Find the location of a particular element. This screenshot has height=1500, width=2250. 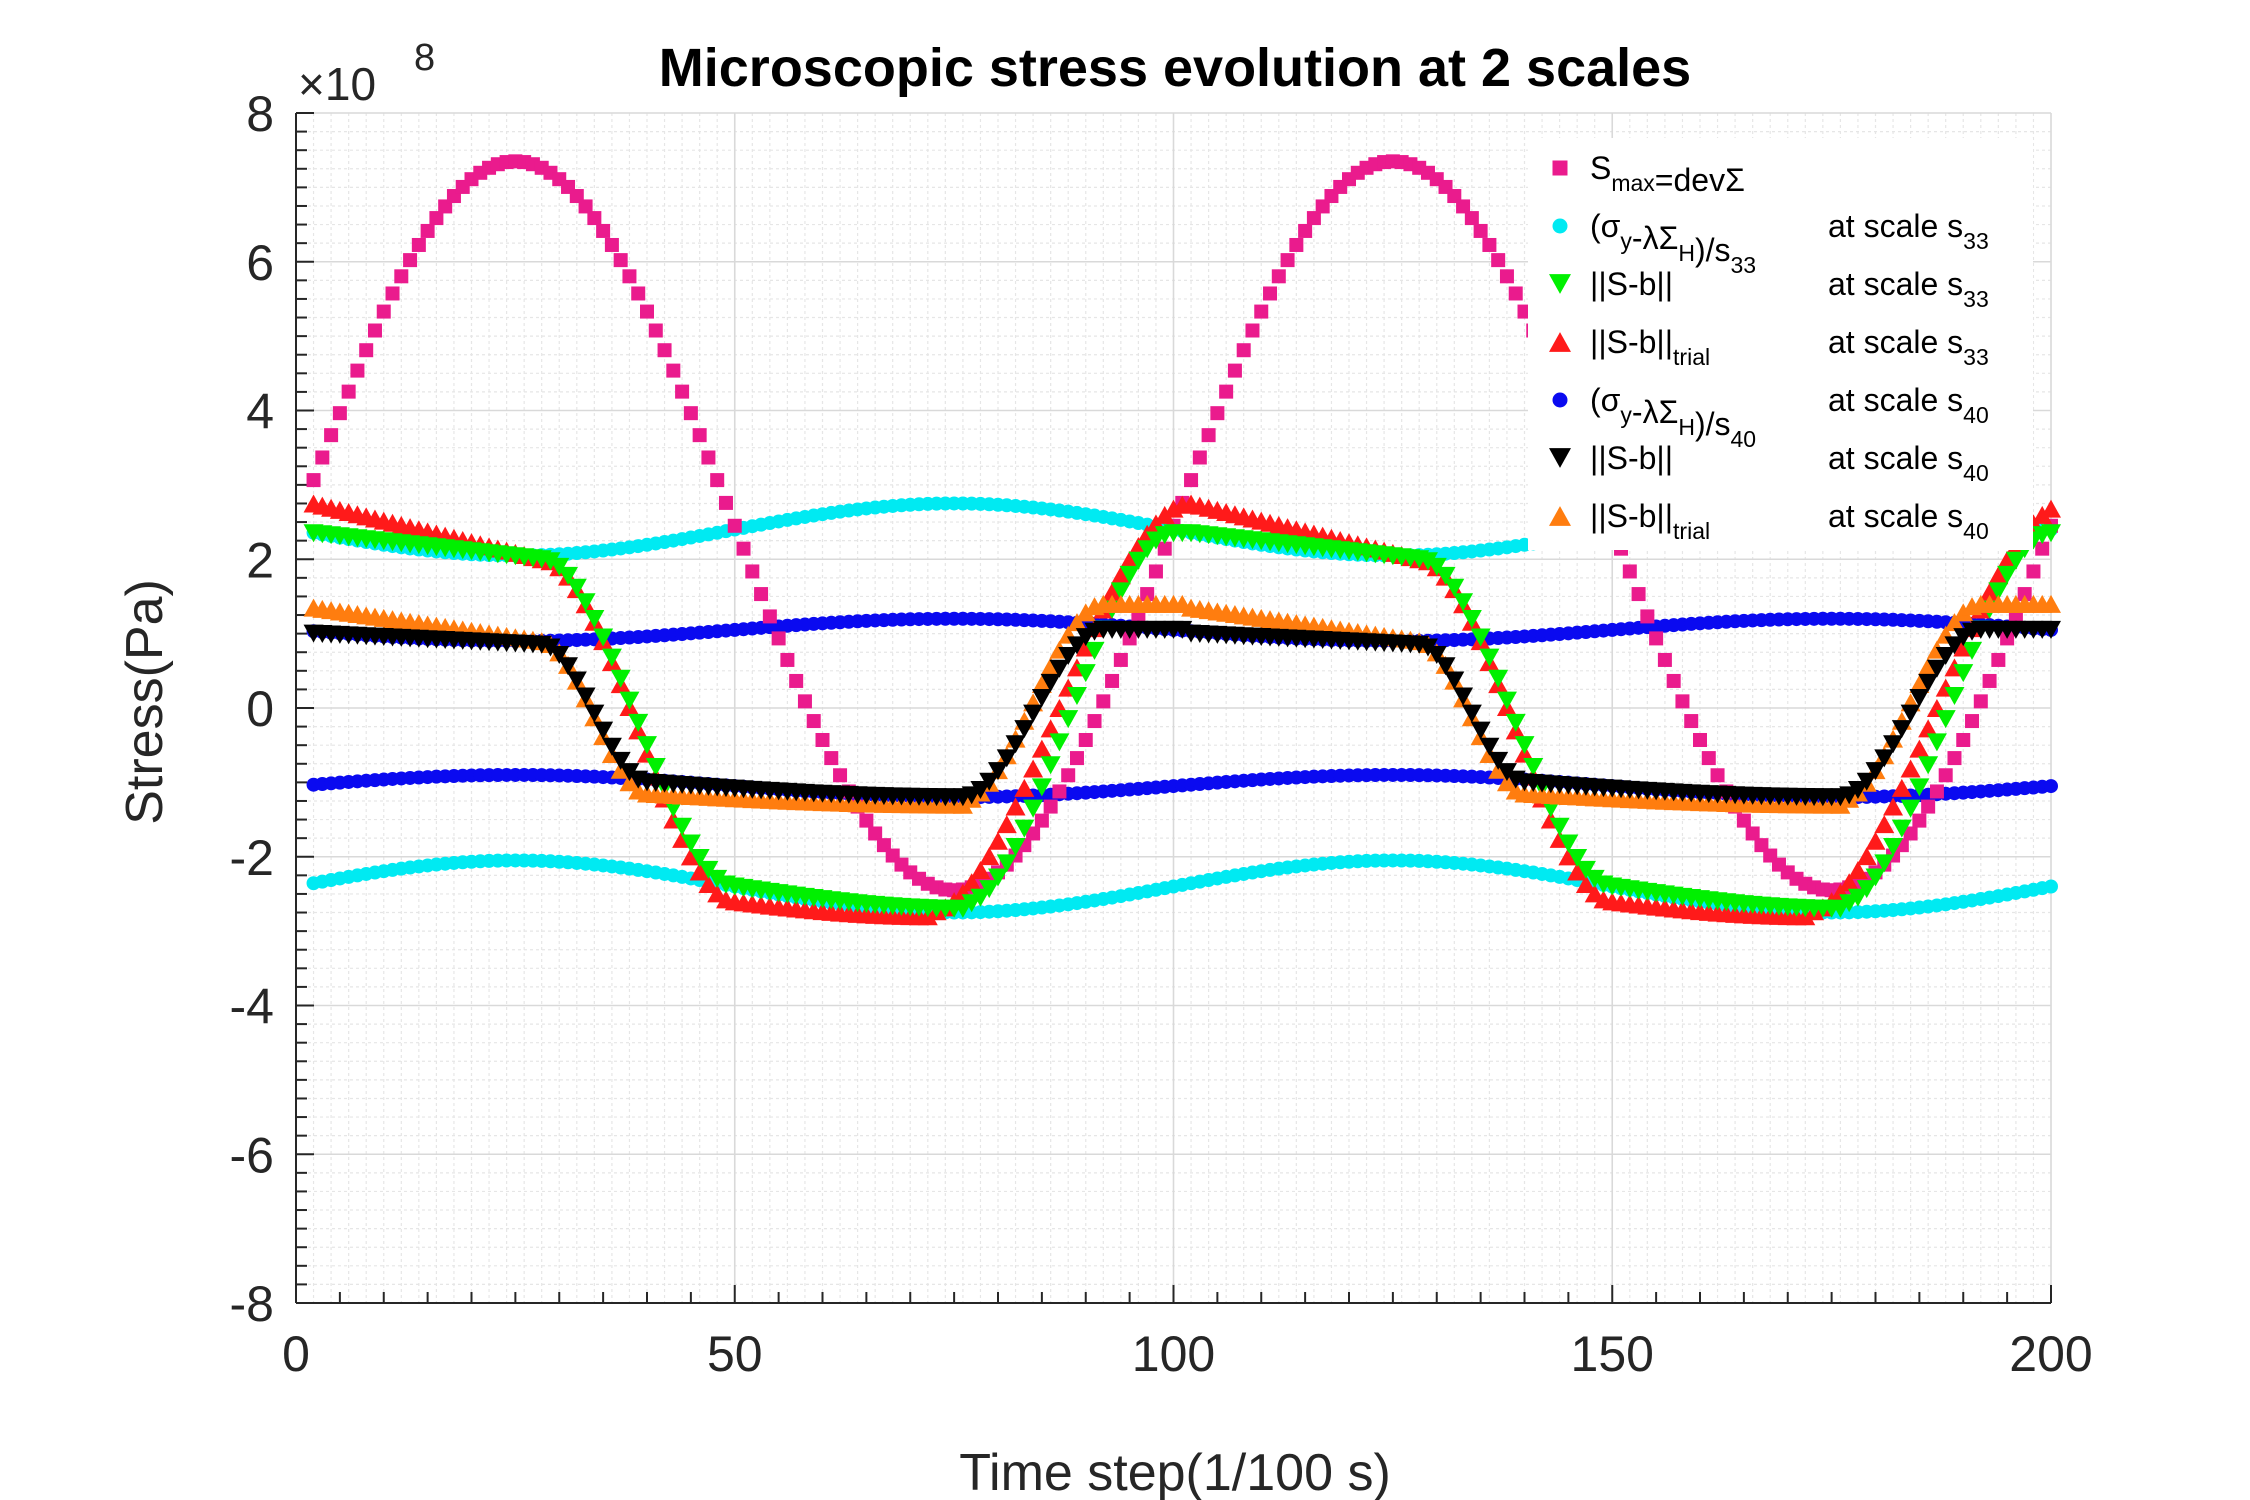

x-tick-label: 100 is located at coordinates (1173, 1354).